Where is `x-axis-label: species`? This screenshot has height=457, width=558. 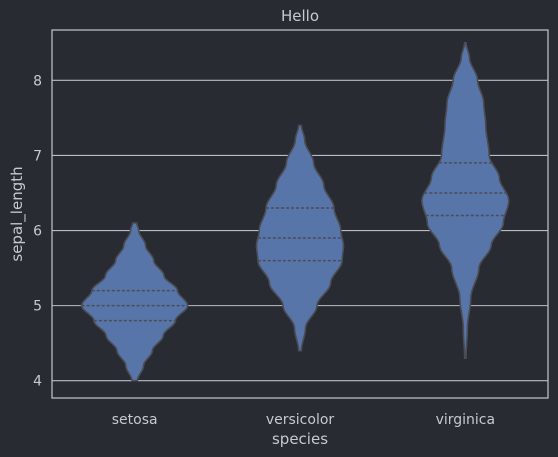 x-axis-label: species is located at coordinates (300, 439).